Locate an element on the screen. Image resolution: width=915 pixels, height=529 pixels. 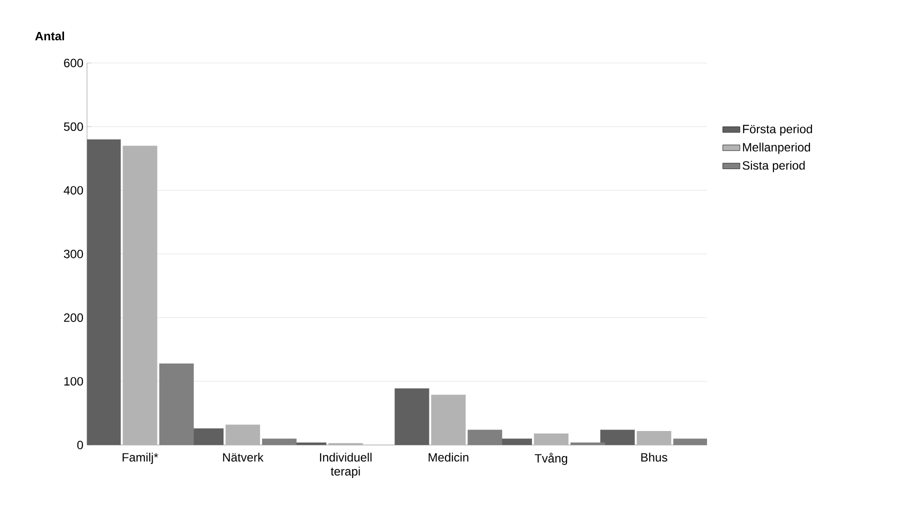
y-tick-label: 500 is located at coordinates (74, 126).